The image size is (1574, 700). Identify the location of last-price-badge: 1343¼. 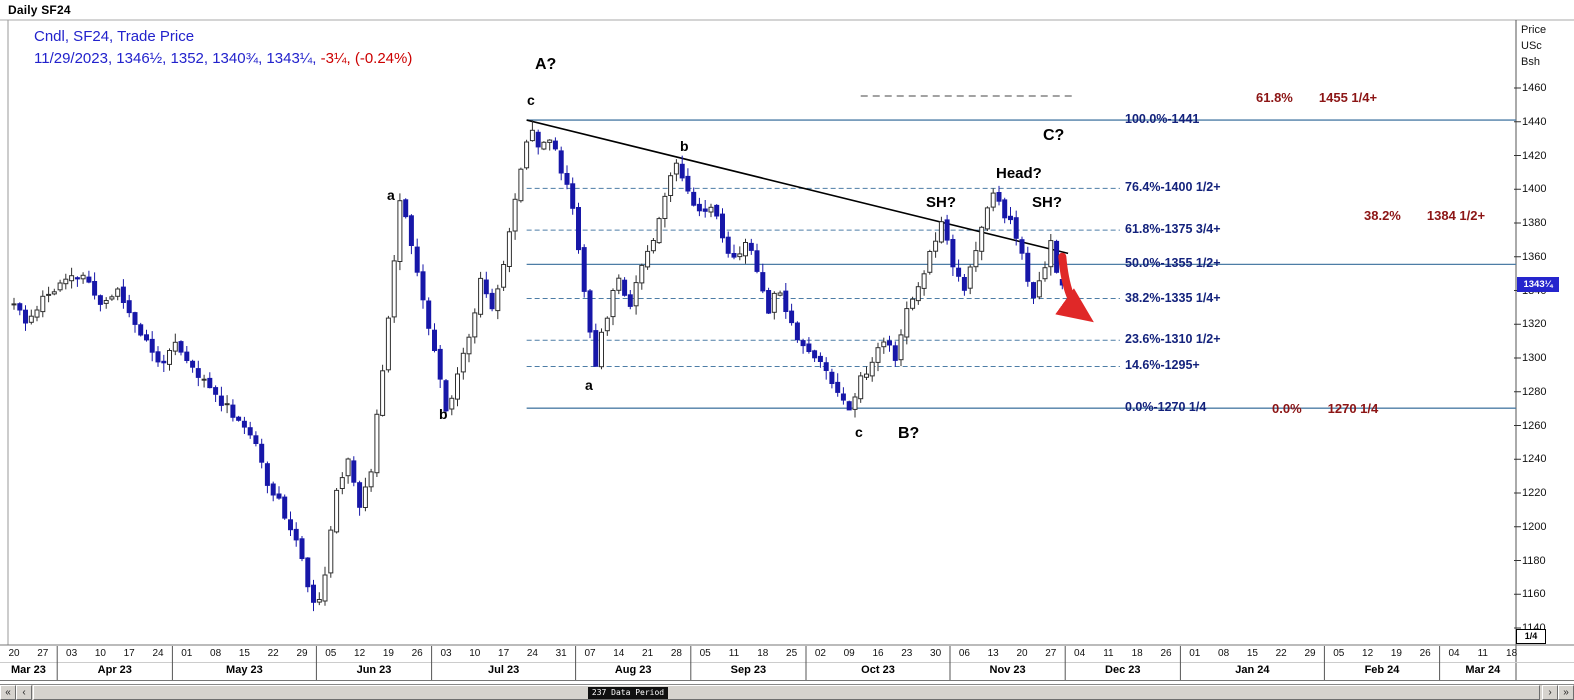
(1538, 284).